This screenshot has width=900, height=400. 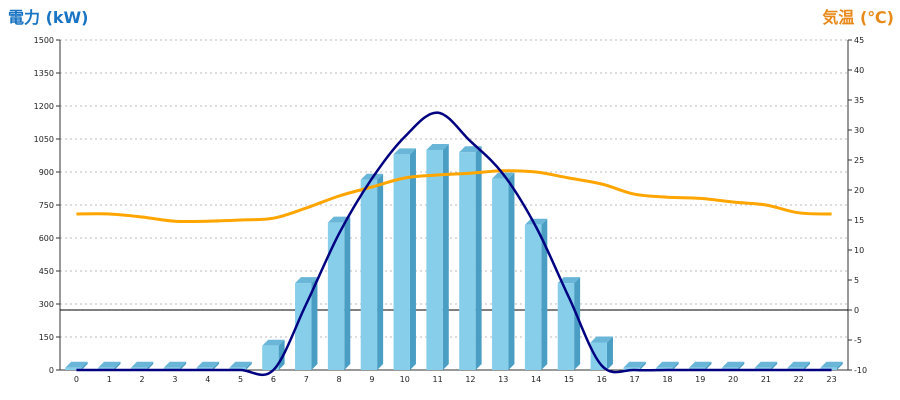 I want to click on x-tick-label-23: 23, so click(x=831, y=379).